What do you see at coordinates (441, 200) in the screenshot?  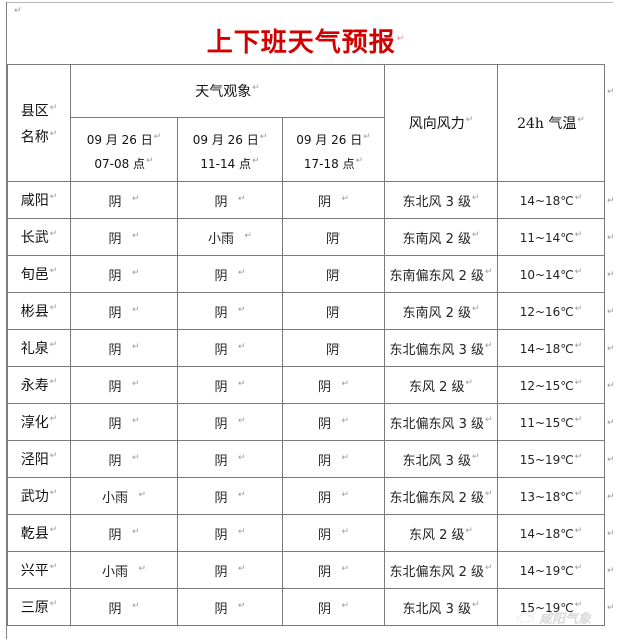 I see `cell-wind: 东北风 3 级↵` at bounding box center [441, 200].